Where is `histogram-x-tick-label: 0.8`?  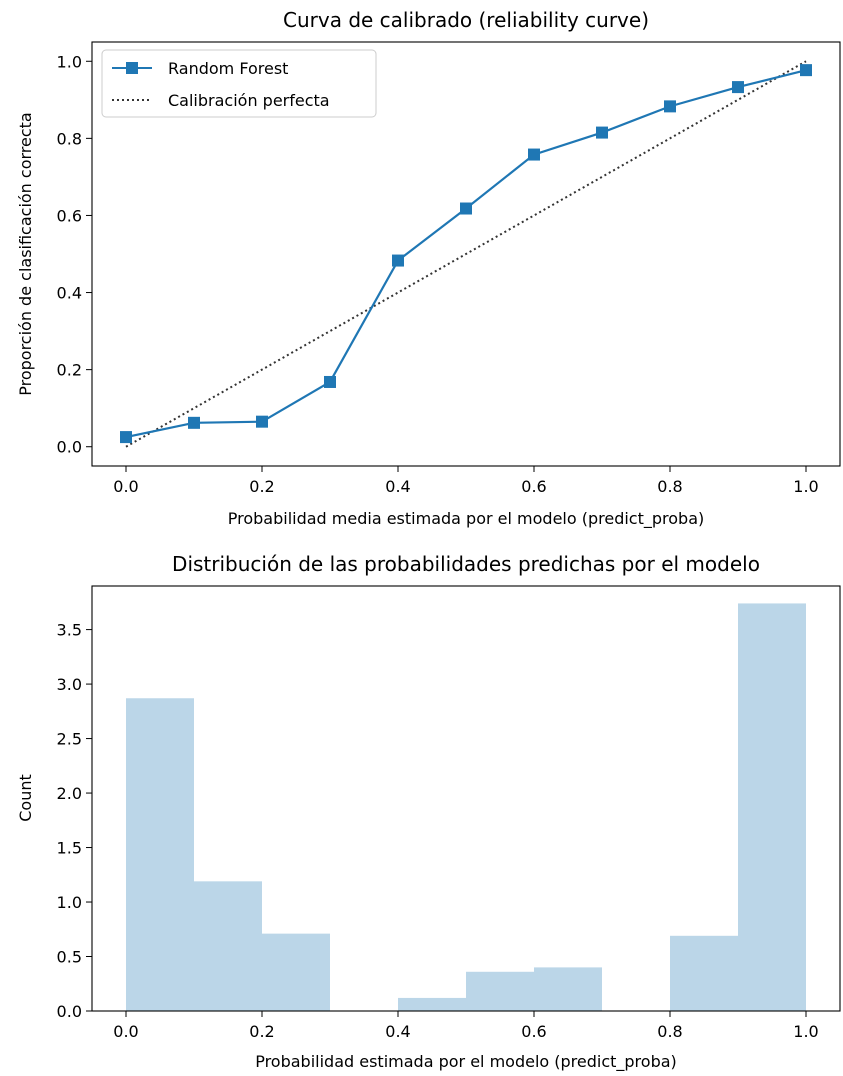 histogram-x-tick-label: 0.8 is located at coordinates (669, 1031).